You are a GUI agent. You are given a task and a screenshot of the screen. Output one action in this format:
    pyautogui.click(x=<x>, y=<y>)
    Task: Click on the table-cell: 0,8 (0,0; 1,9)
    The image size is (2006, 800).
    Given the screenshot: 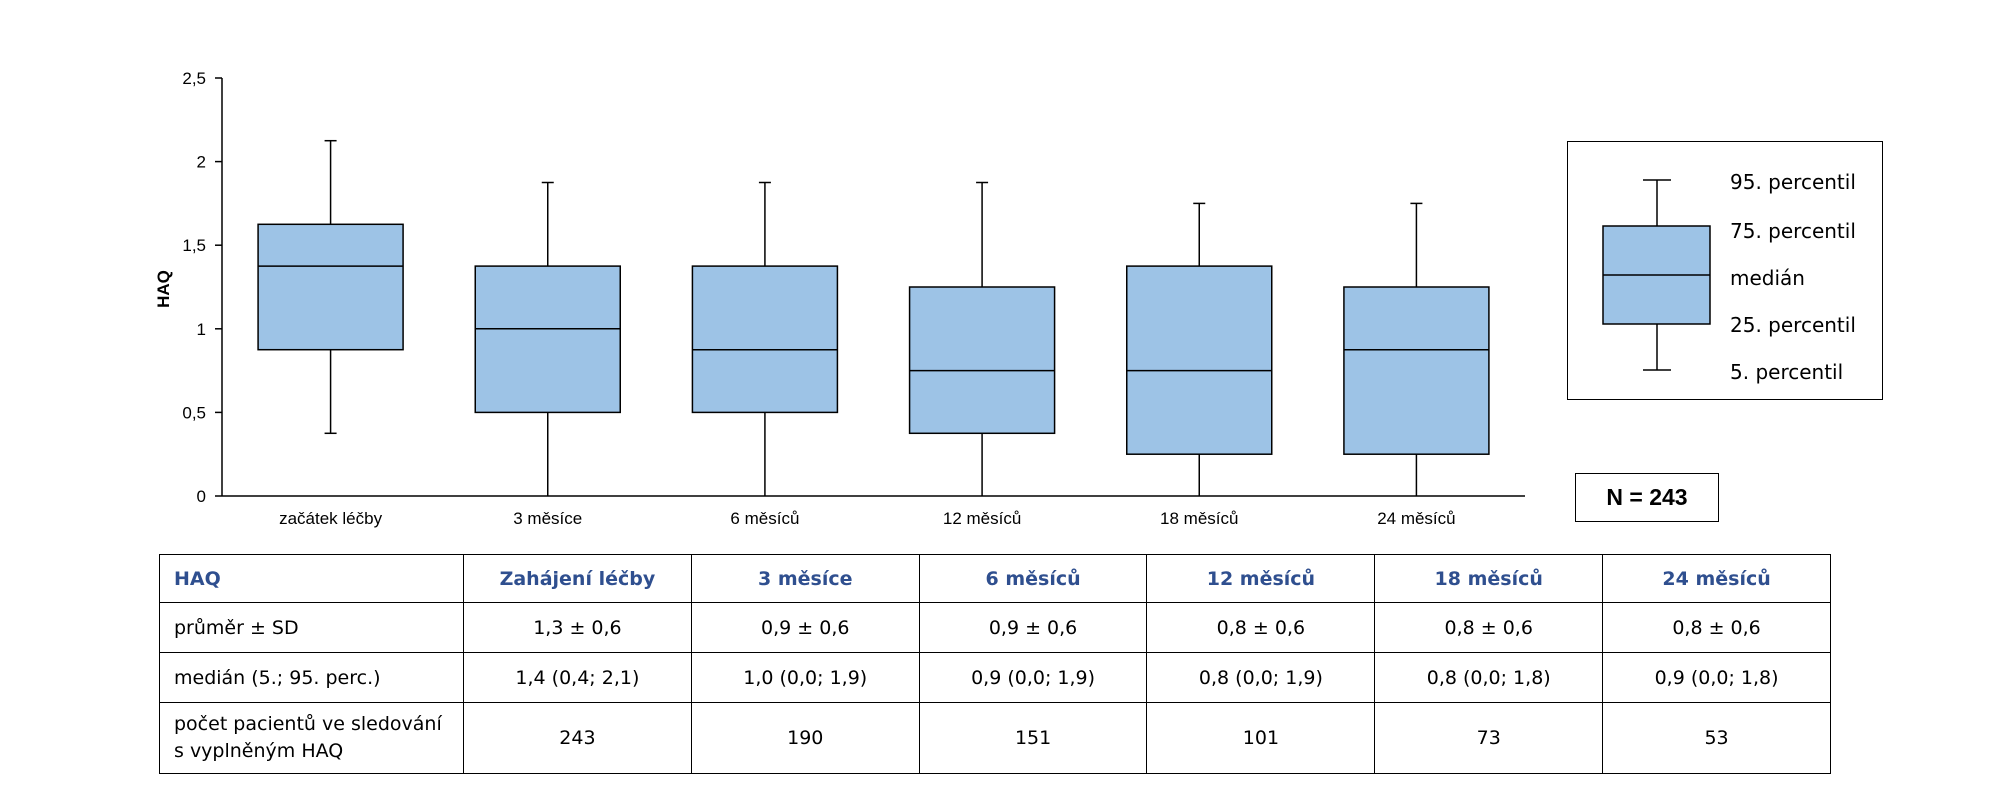 What is the action you would take?
    pyautogui.click(x=1261, y=677)
    